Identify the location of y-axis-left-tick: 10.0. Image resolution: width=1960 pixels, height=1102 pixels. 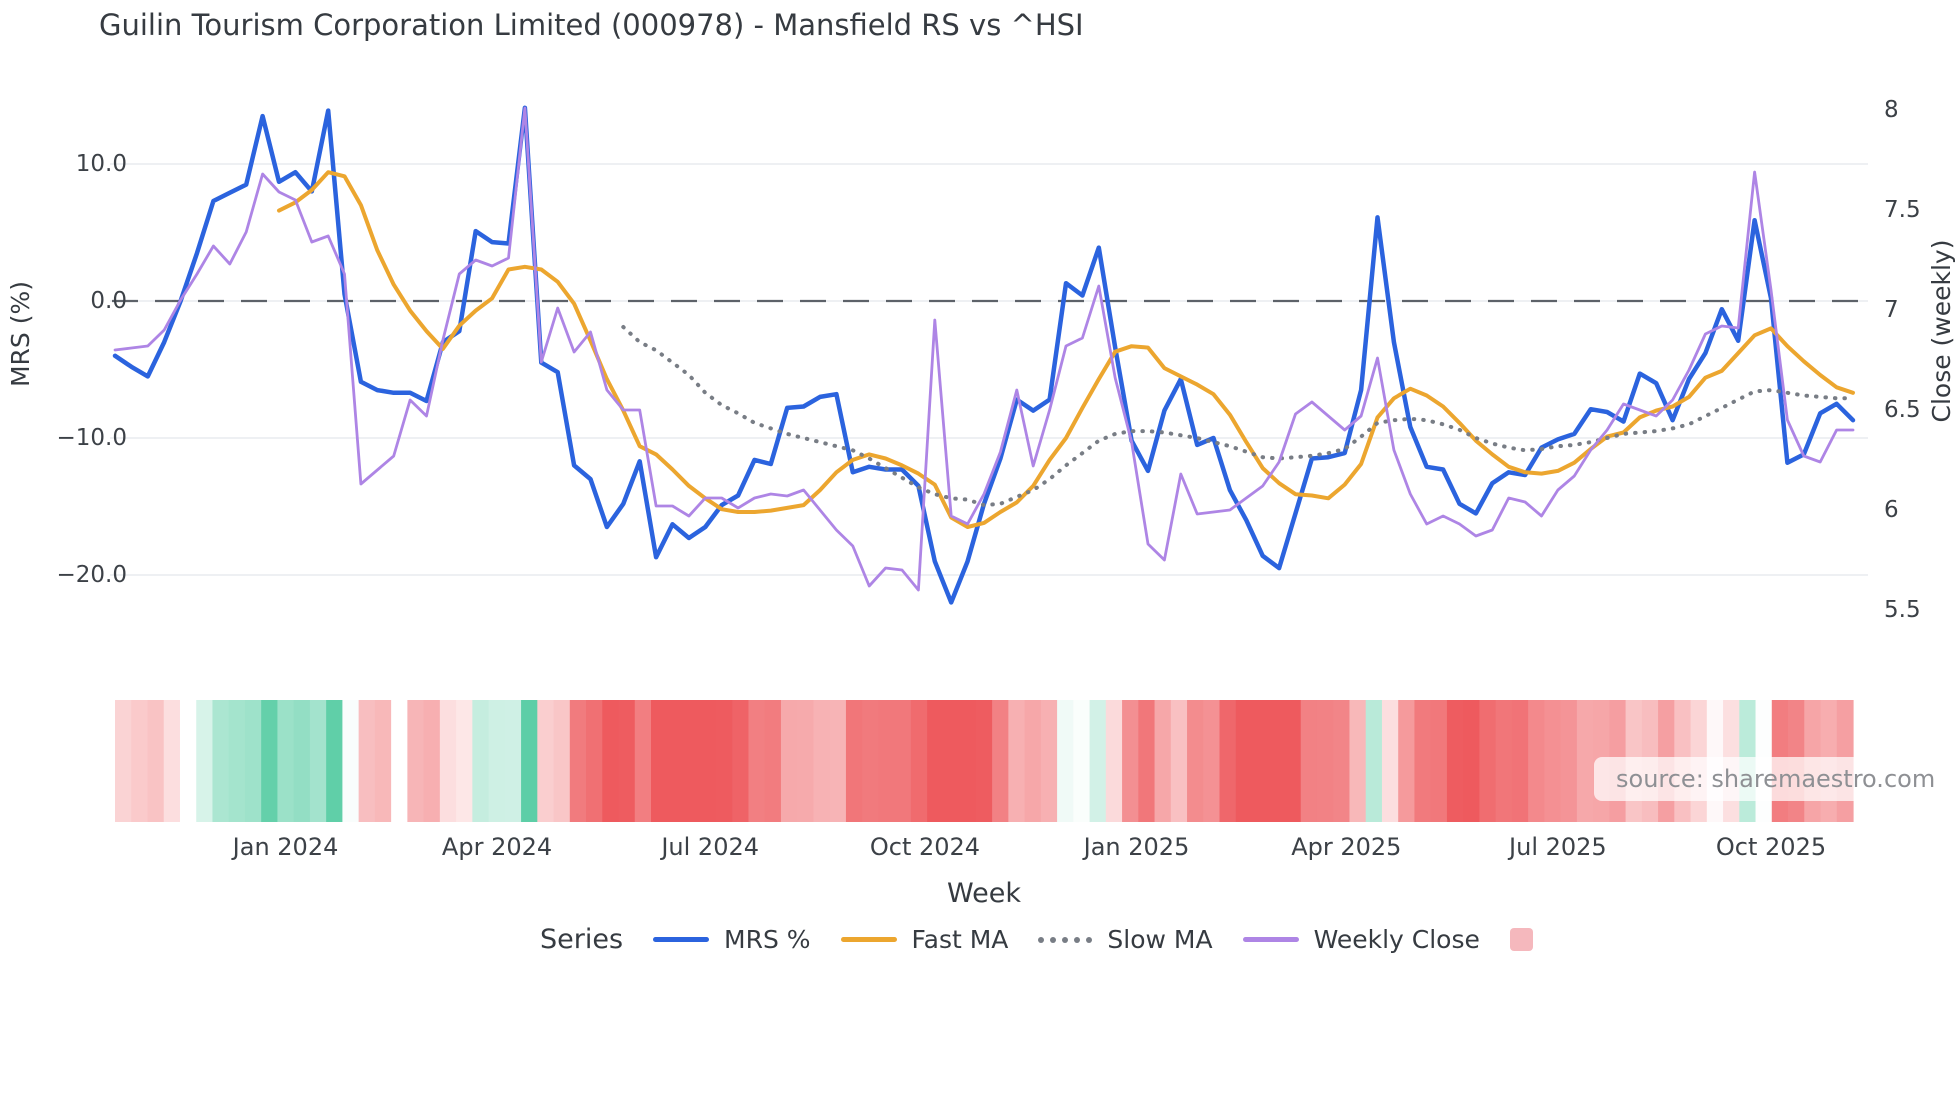
(101, 164).